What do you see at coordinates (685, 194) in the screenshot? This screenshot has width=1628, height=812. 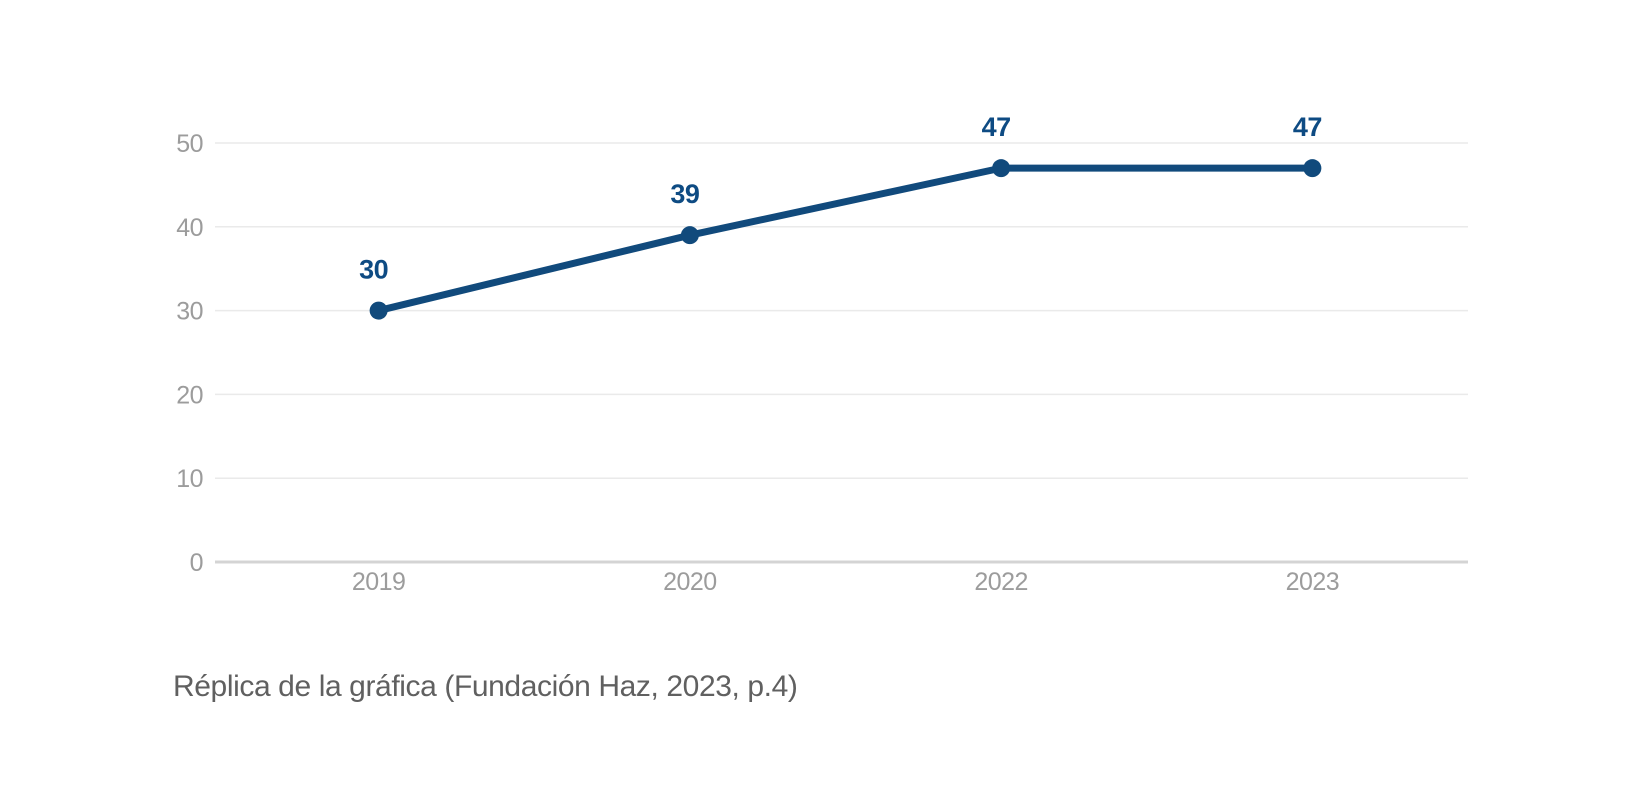 I see `data-label: 39` at bounding box center [685, 194].